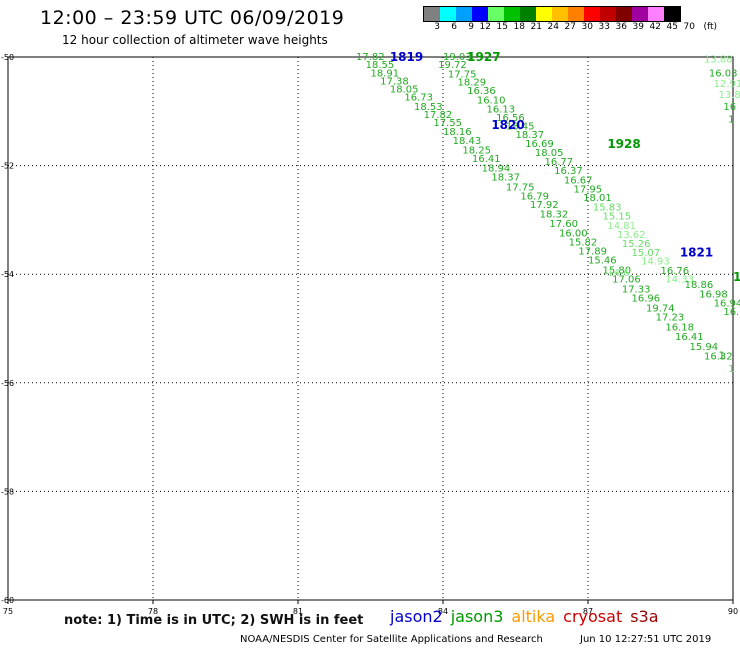 The height and width of the screenshot is (650, 740). Describe the element at coordinates (621, 27) in the screenshot. I see `legend-label-36: 36` at that location.